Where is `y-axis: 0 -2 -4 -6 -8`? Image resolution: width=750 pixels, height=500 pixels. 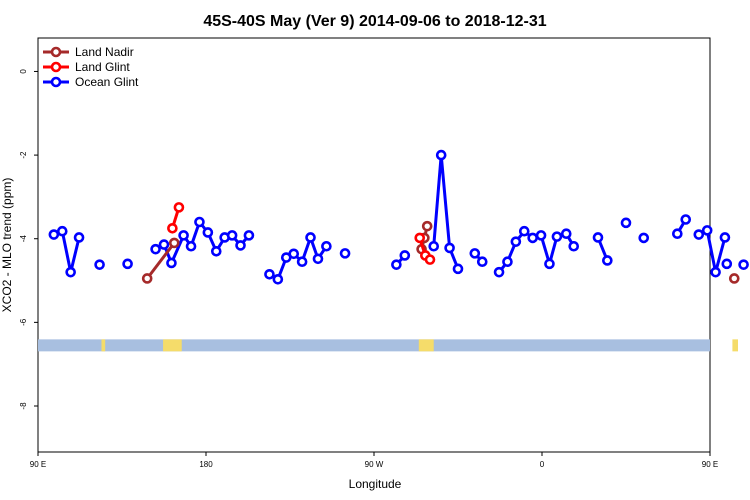 y-axis: 0 -2 -4 -6 -8 is located at coordinates (28, 239).